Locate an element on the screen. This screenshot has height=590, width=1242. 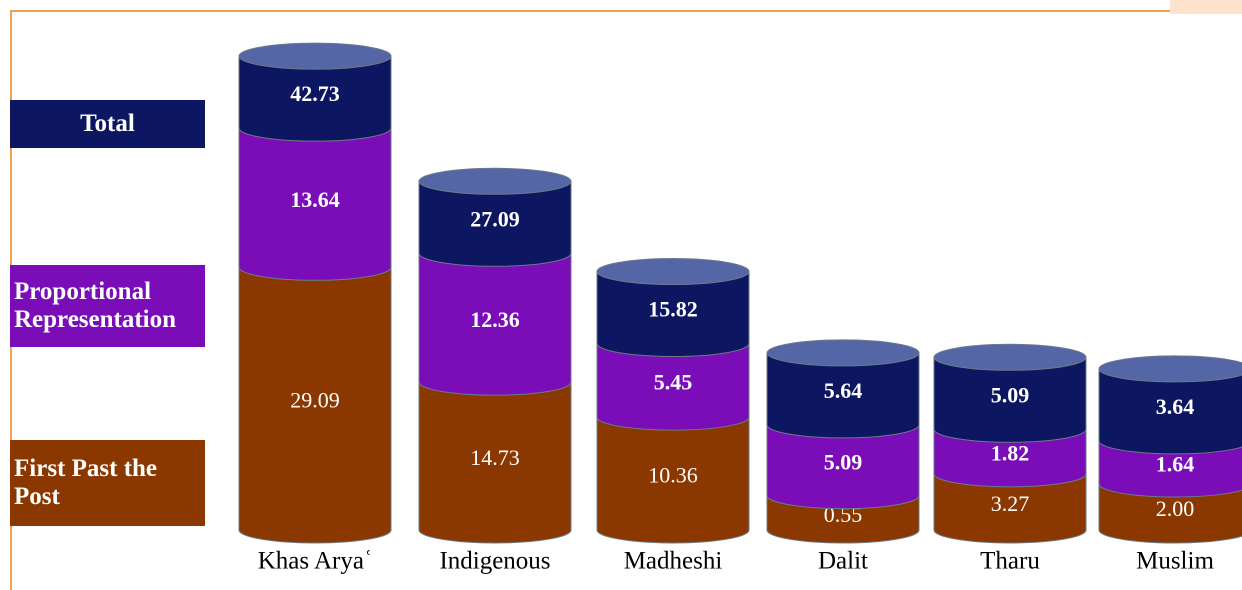
legend-item: Total is located at coordinates (107, 124).